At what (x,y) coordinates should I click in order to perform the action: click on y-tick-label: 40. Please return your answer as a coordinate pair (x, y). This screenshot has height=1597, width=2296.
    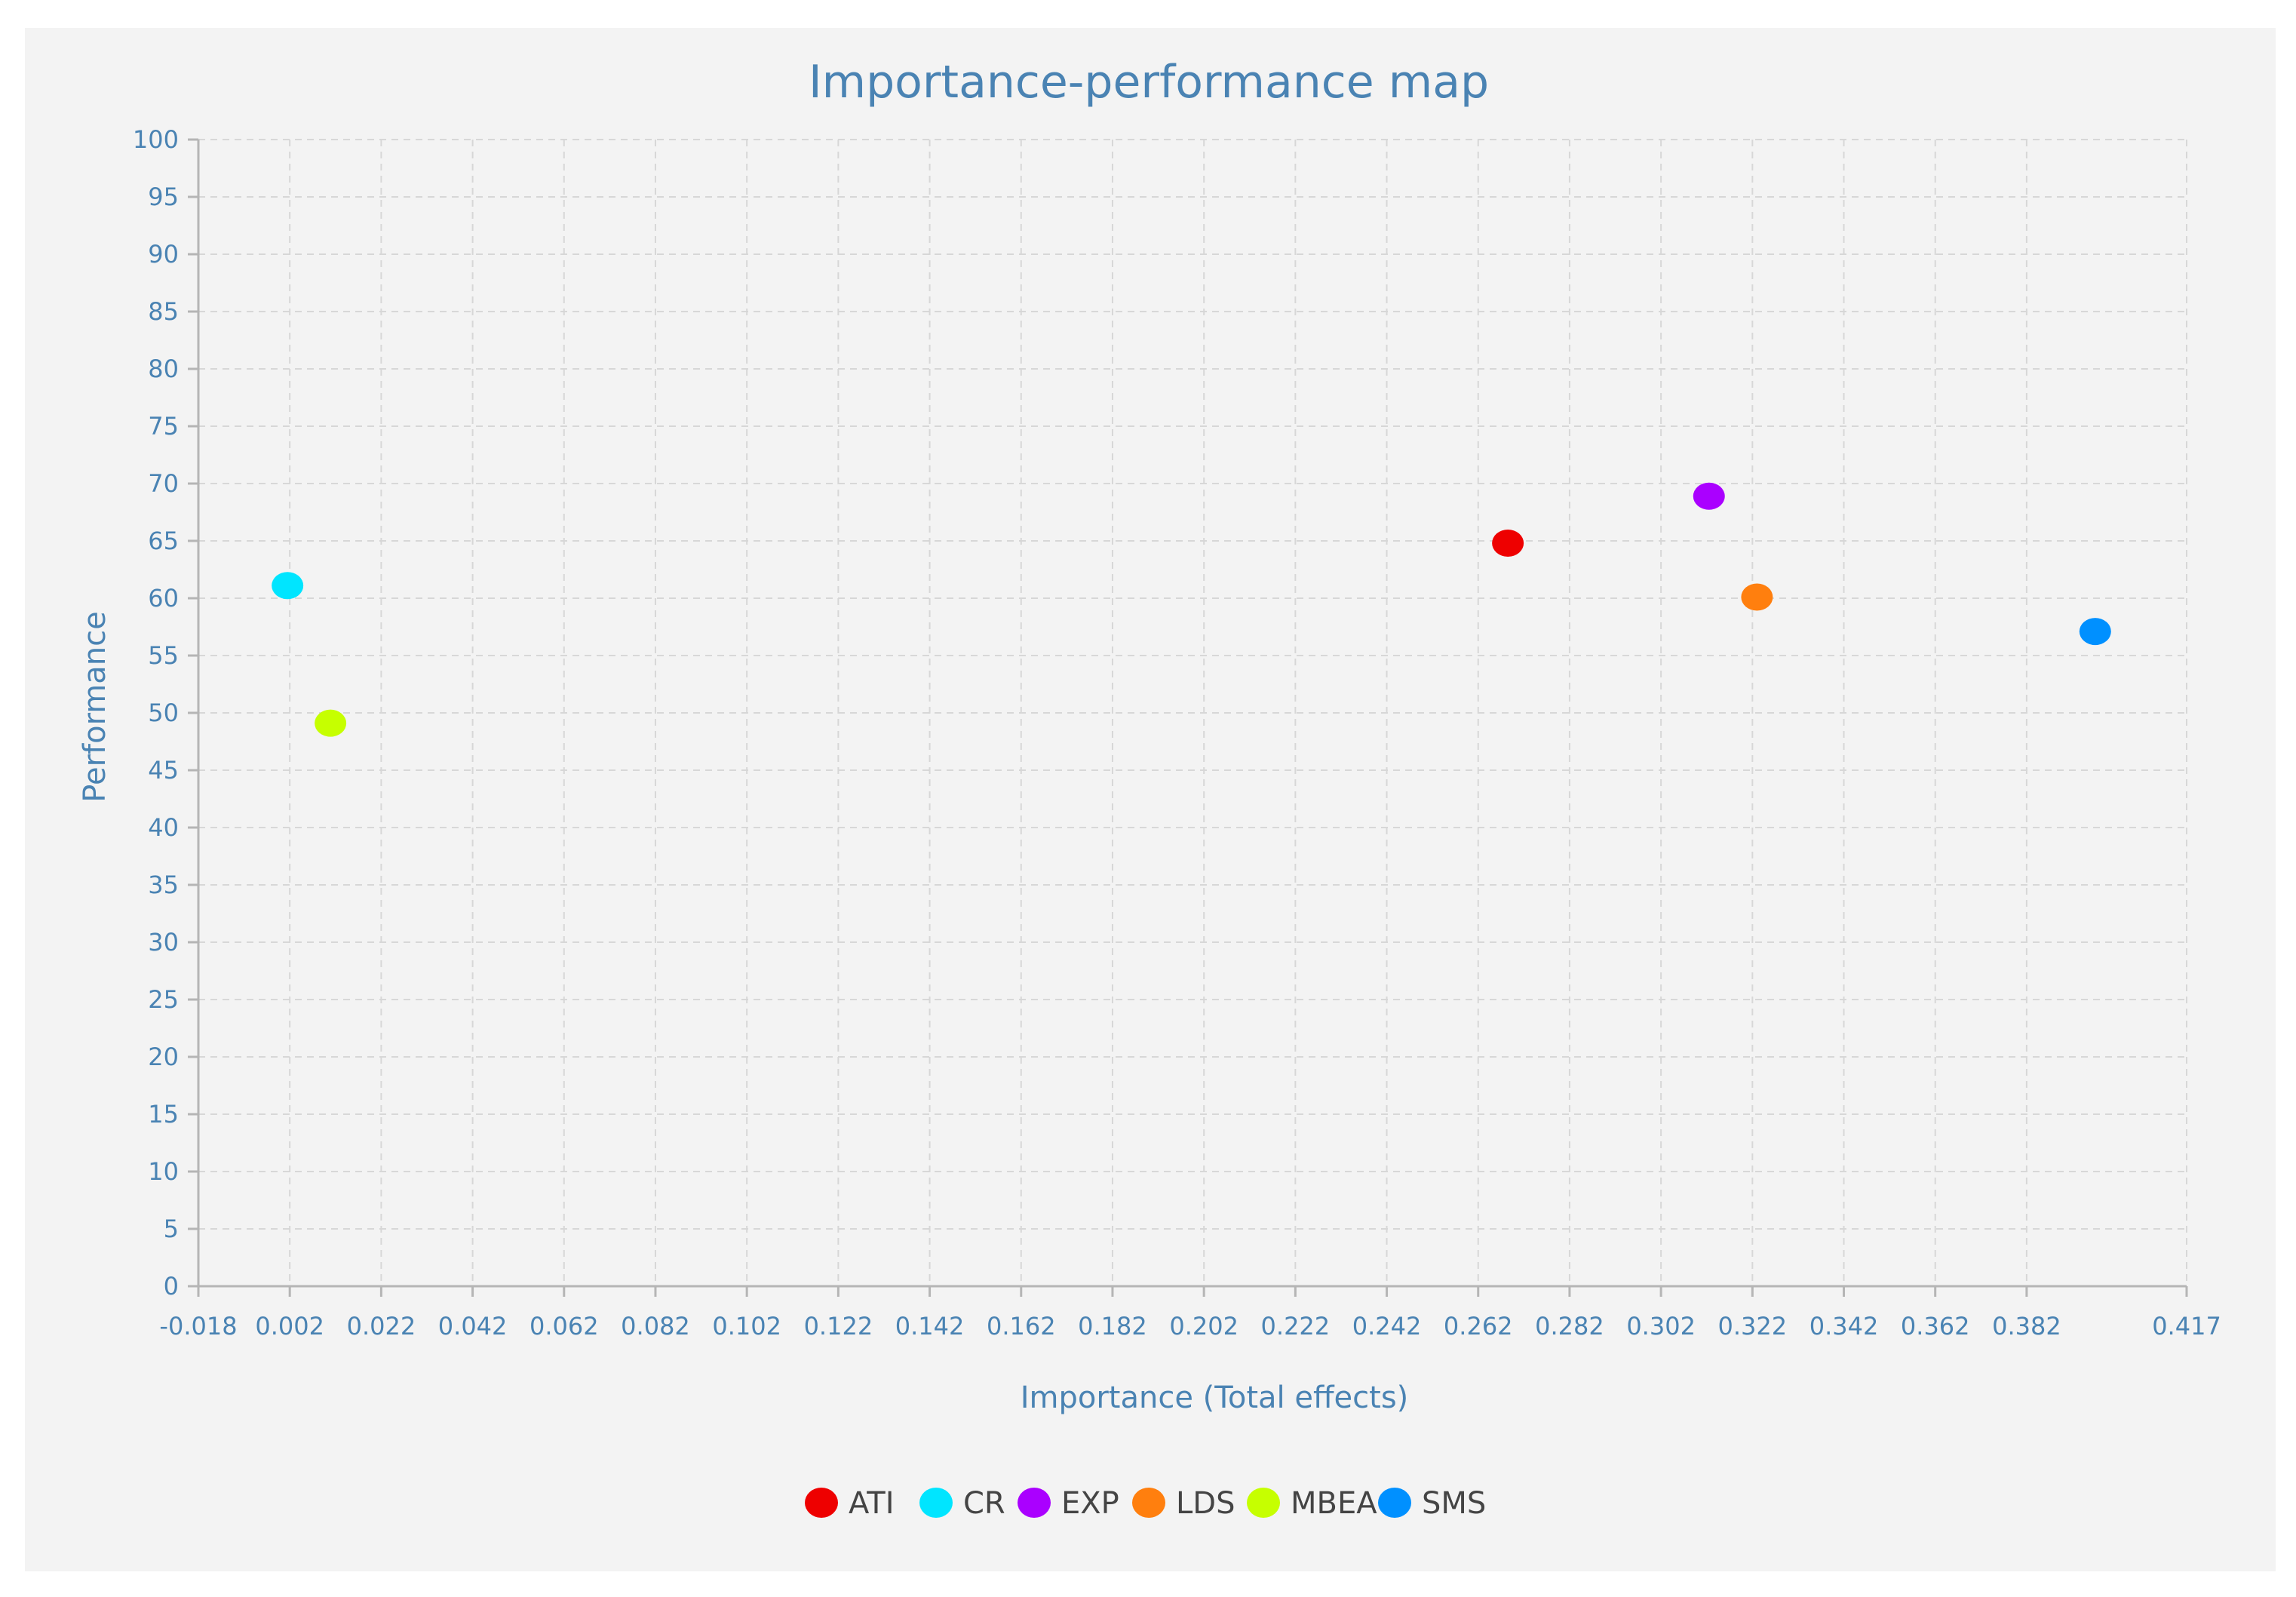
    Looking at the image, I should click on (163, 827).